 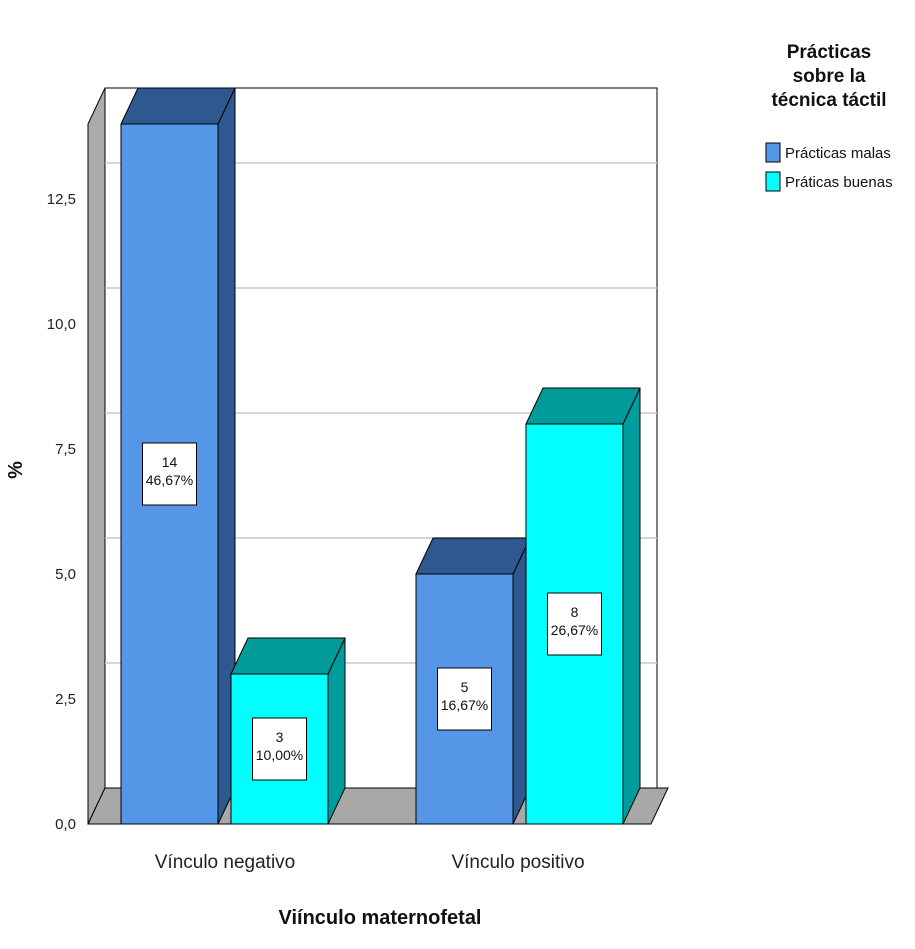 What do you see at coordinates (61, 199) in the screenshot?
I see `y-tick-label: 12,5` at bounding box center [61, 199].